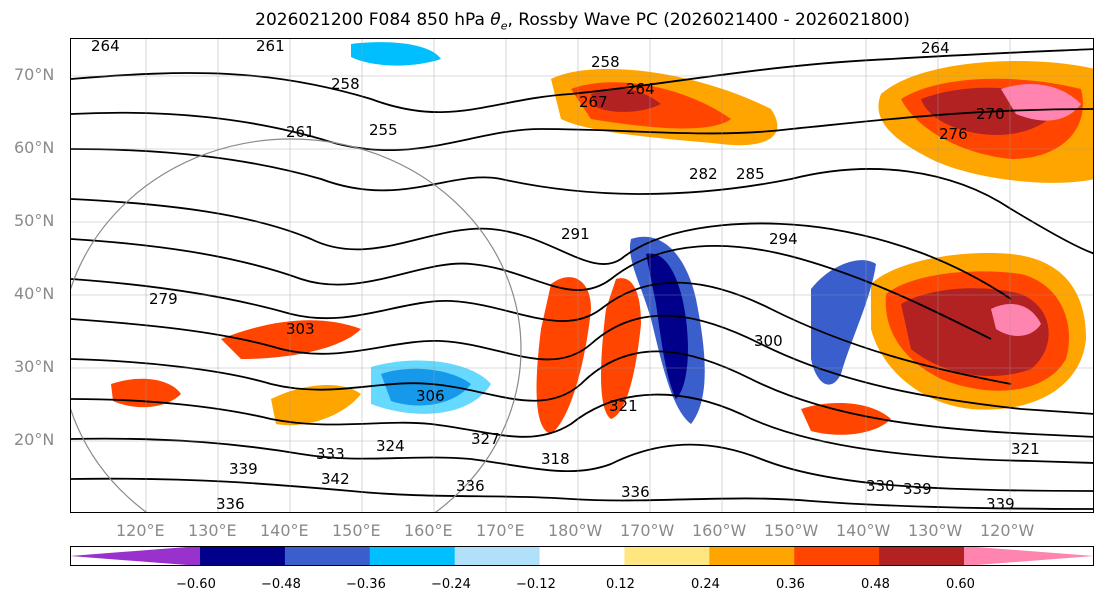 Image resolution: width=1105 pixels, height=606 pixels. What do you see at coordinates (291, 339) in the screenshot?
I see `fill-japan-east` at bounding box center [291, 339].